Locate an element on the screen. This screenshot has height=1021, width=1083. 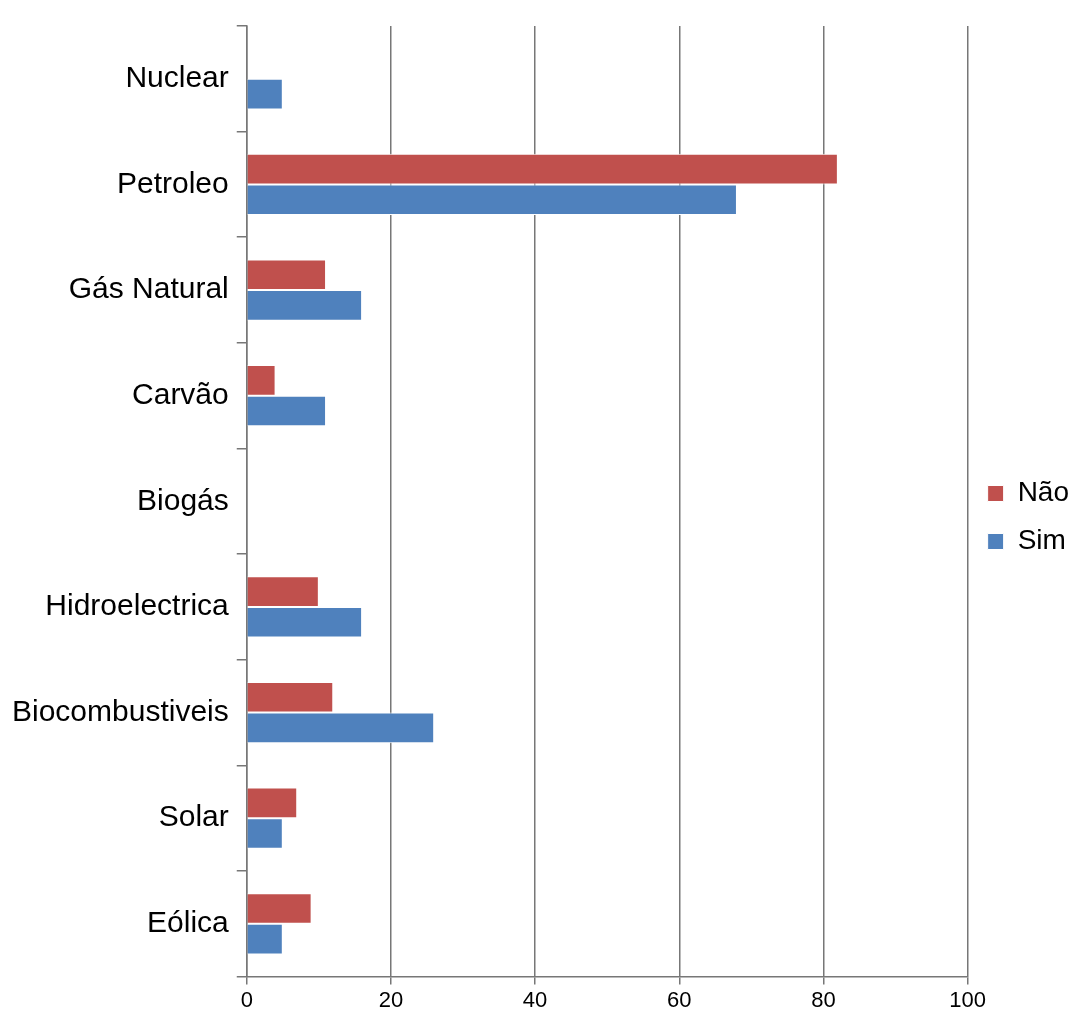
y-tick-label: Biocombustiveis is located at coordinates (120, 710).